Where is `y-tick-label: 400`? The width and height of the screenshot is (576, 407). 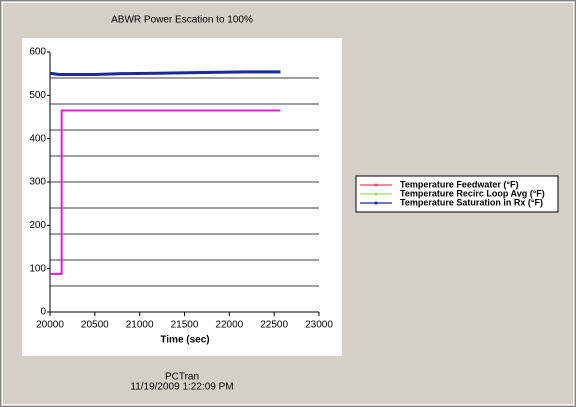 y-tick-label: 400 is located at coordinates (37, 138).